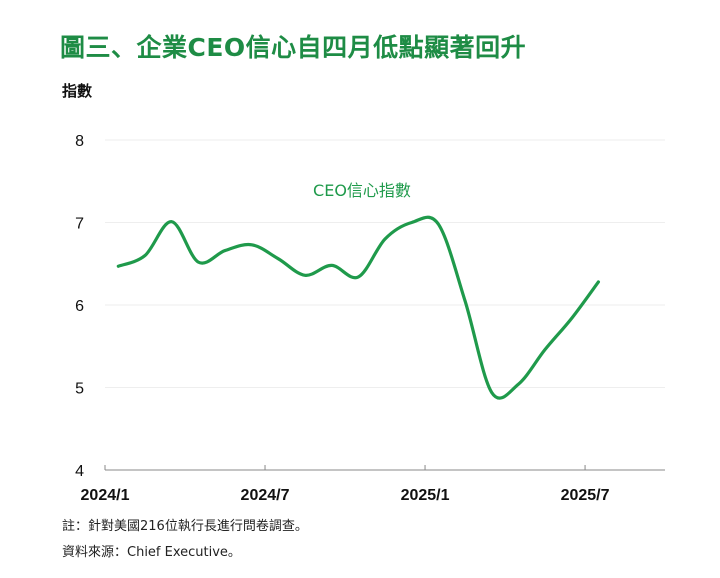  I want to click on y-tick-label: 5, so click(79, 389).